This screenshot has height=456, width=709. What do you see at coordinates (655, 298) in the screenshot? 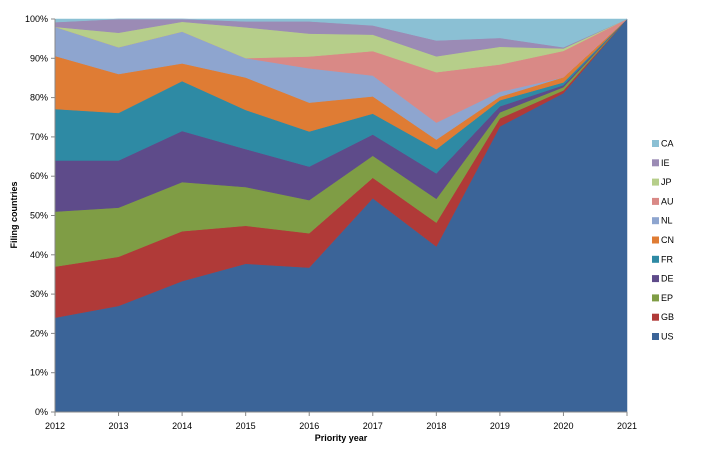
I see `legend-swatch-ep` at bounding box center [655, 298].